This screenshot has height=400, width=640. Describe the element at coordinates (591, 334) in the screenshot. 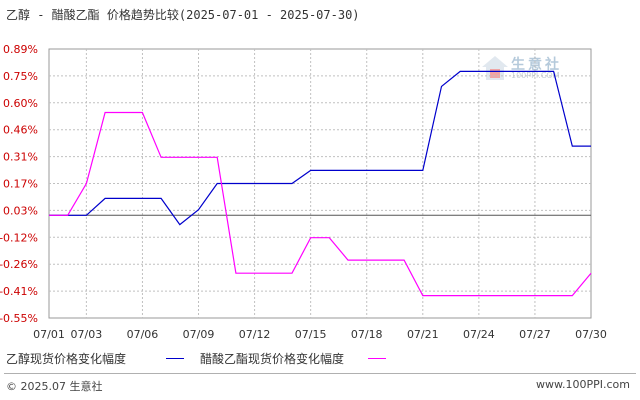

I see `x-tick-label: 07/30` at that location.